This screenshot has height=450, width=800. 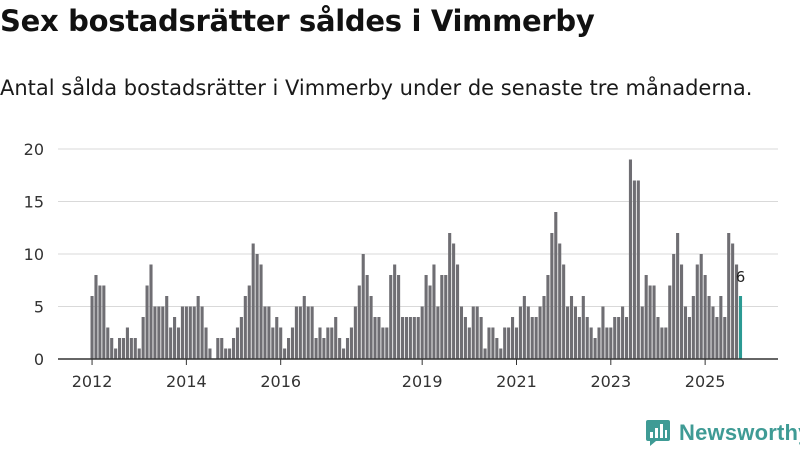 What do you see at coordinates (422, 381) in the screenshot?
I see `x-tick-label: 2019` at bounding box center [422, 381].